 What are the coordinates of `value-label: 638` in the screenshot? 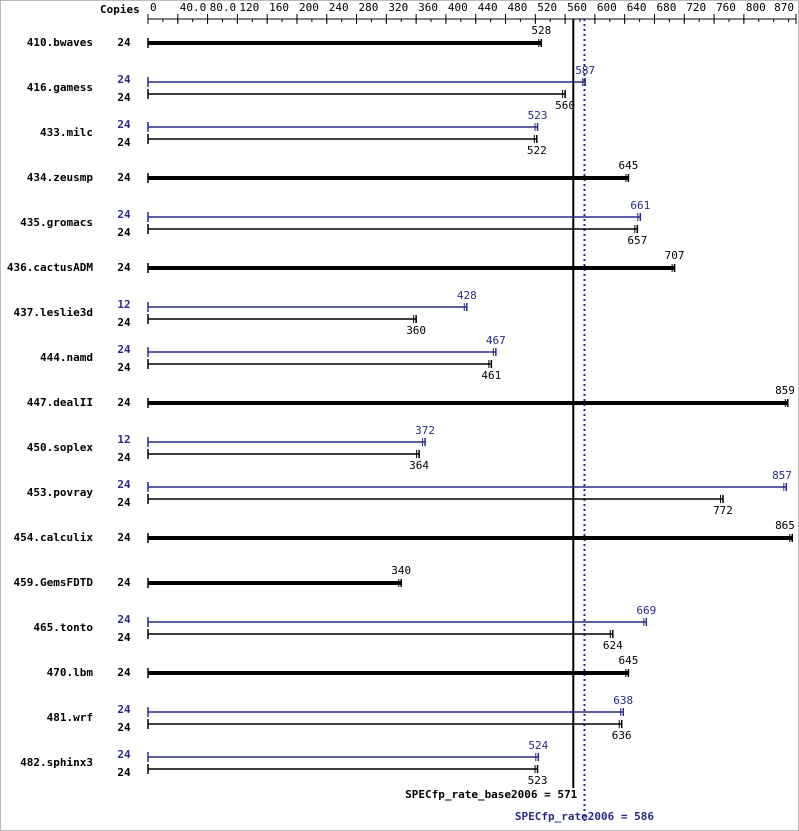 It's located at (623, 700).